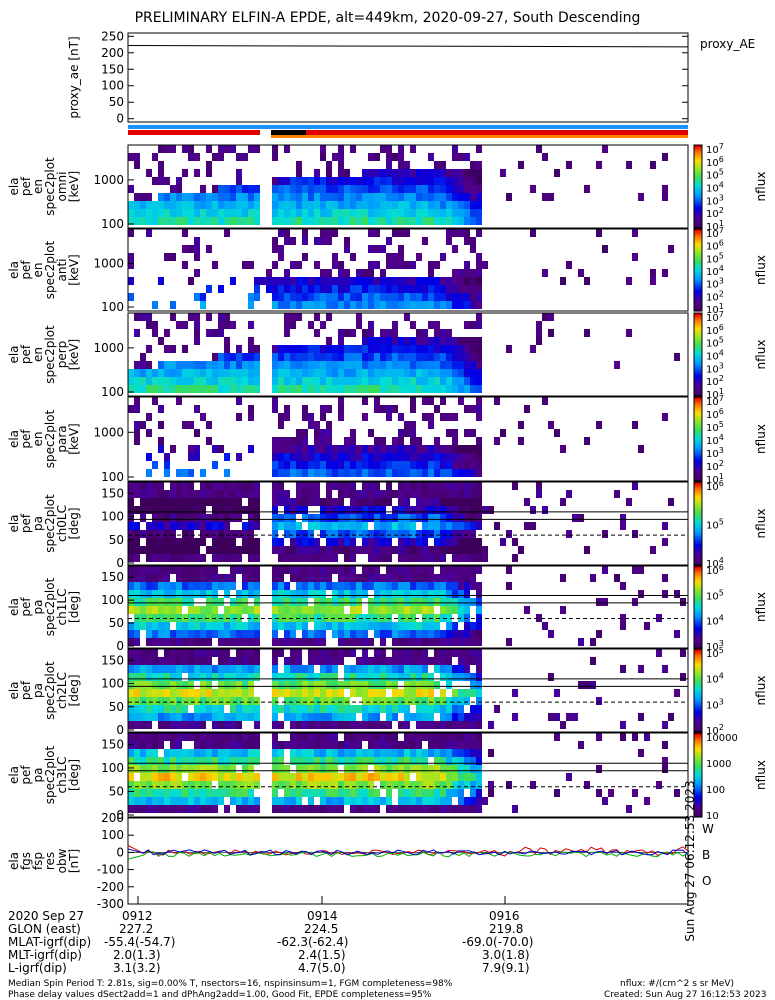 The image size is (775, 1000). Describe the element at coordinates (14, 523) in the screenshot. I see `panel-ylabel-line: ela` at that location.